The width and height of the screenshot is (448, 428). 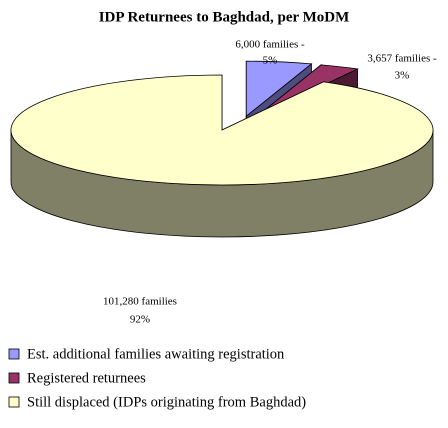 I want to click on data-label-families: 3,657 families -, so click(x=402, y=59).